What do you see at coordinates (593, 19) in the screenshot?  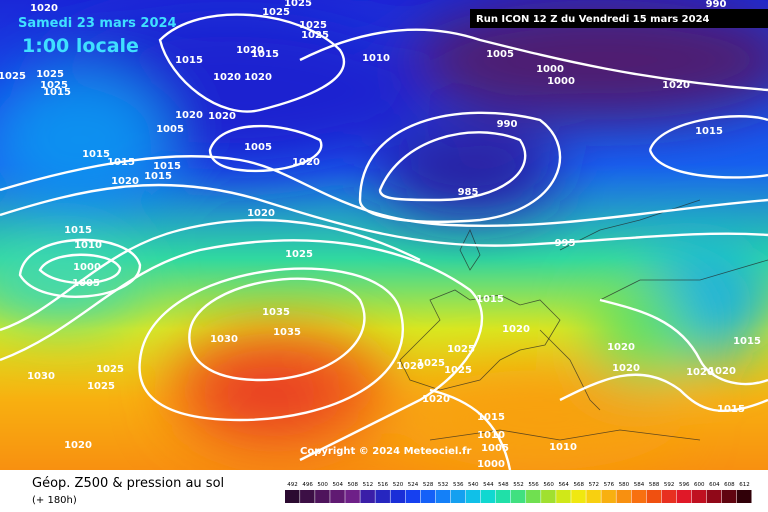 I see `run-info: Run ICON 12 Z du Vendredi 15 mars 2024` at bounding box center [593, 19].